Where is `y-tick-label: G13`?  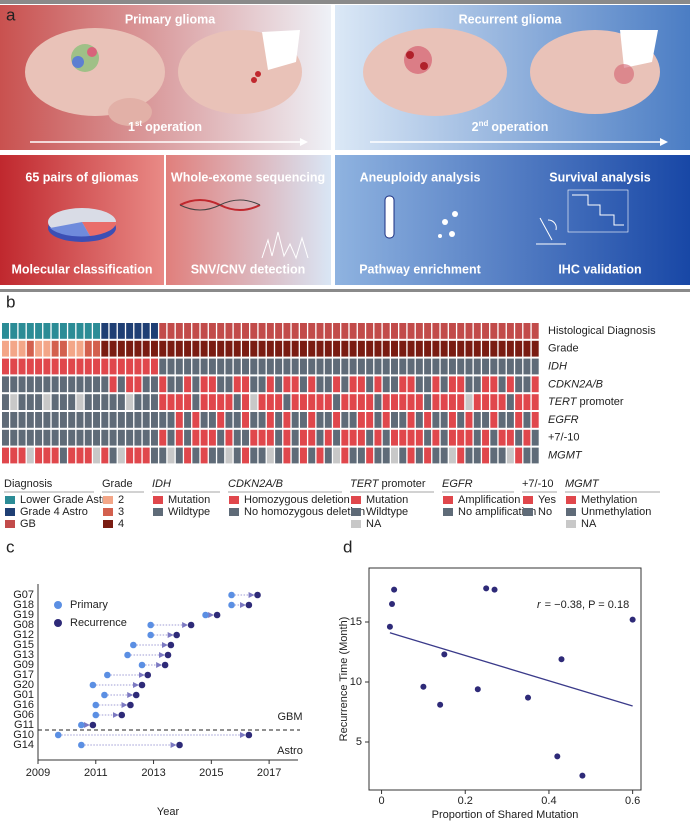
y-tick-label: G13 is located at coordinates (23, 655).